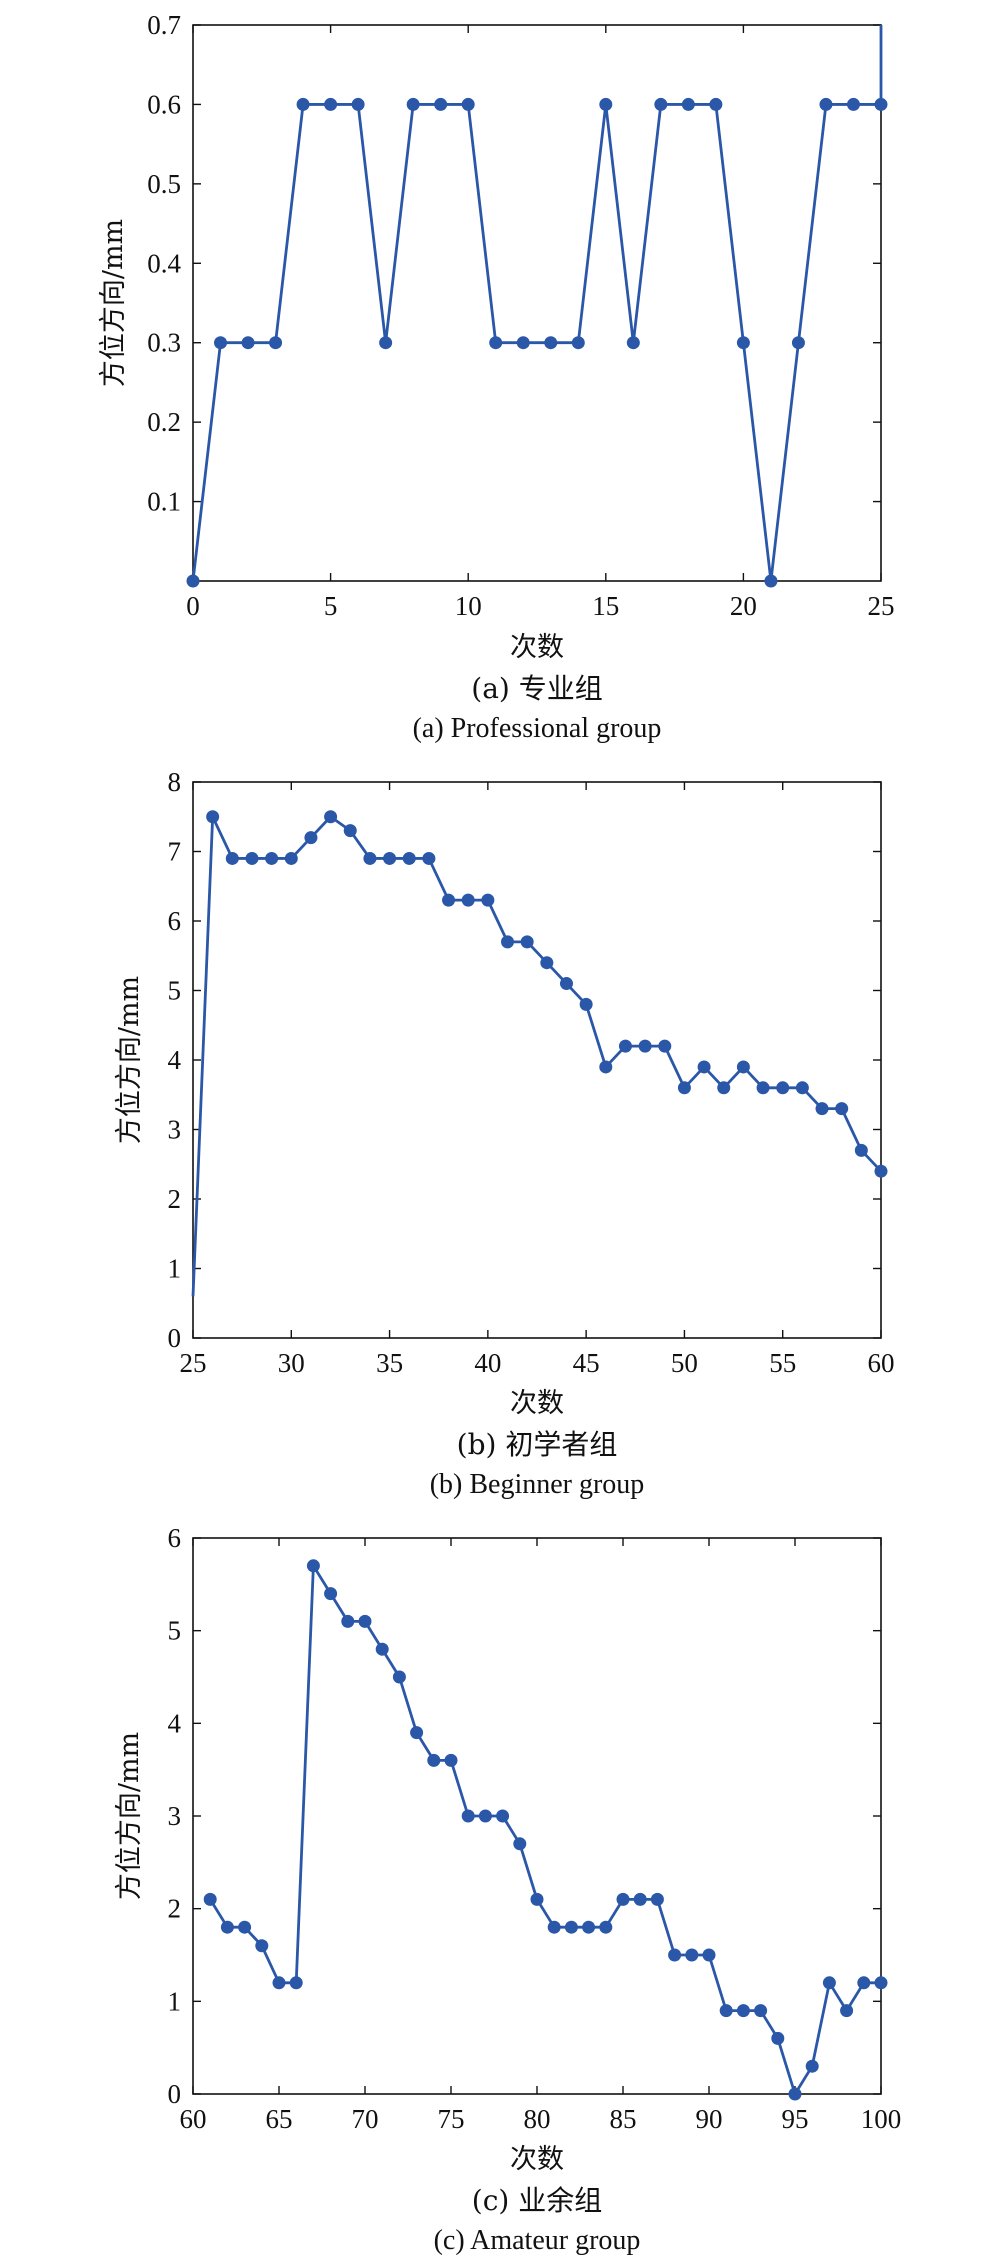  Describe the element at coordinates (129, 1816) in the screenshot. I see `y-axis-label: 方位方向/mm` at that location.